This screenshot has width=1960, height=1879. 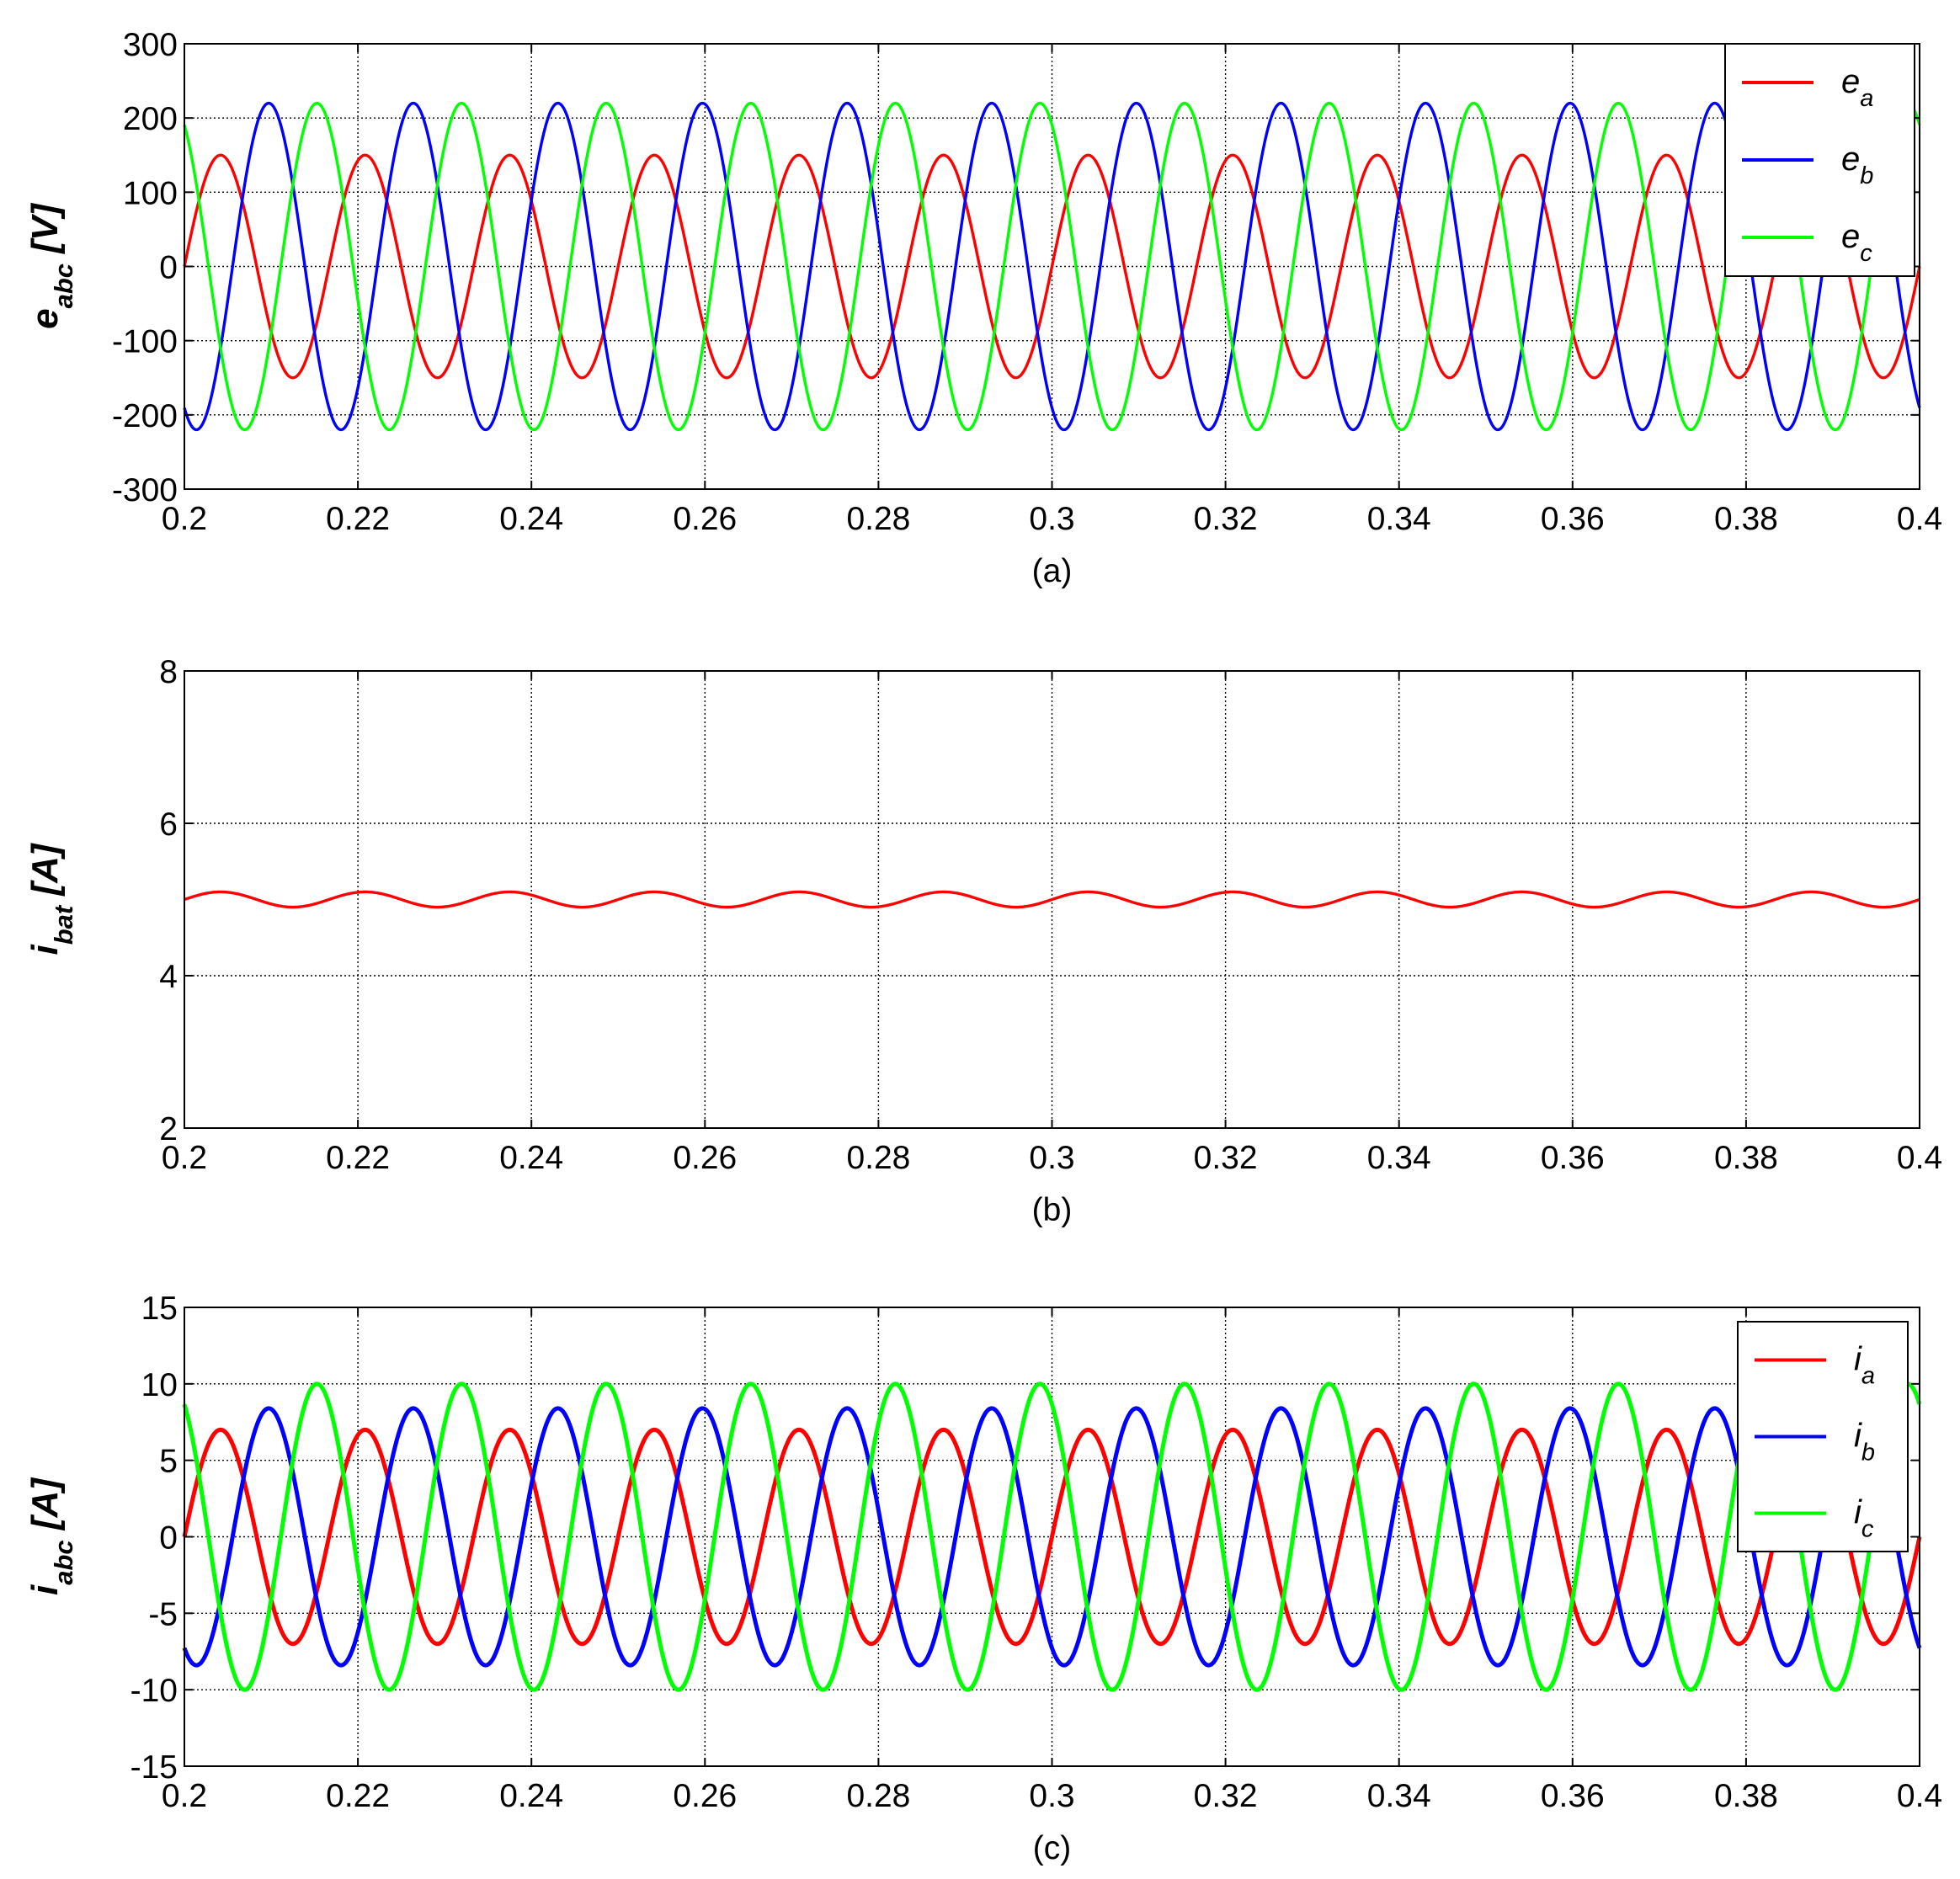 I want to click on series-line-b-ibat, so click(x=1052, y=899).